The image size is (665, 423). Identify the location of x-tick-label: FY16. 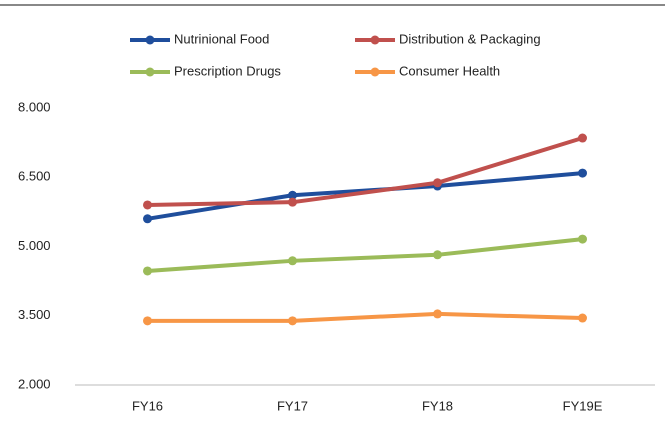
(147, 405).